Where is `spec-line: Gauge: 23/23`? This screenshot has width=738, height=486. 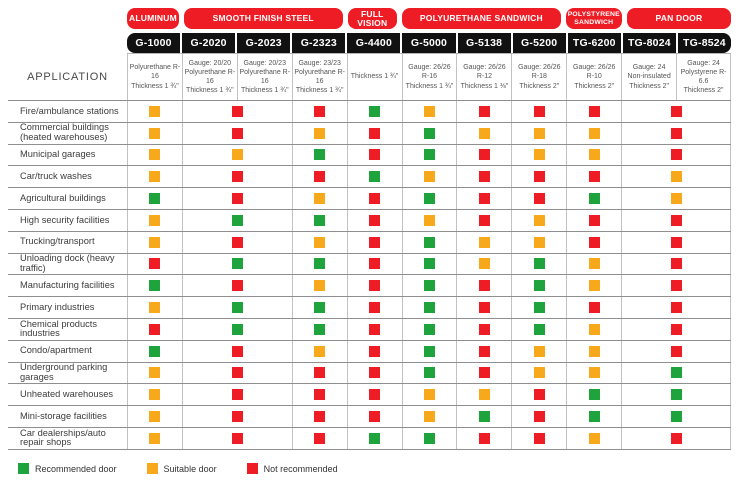 spec-line: Gauge: 23/23 is located at coordinates (319, 63).